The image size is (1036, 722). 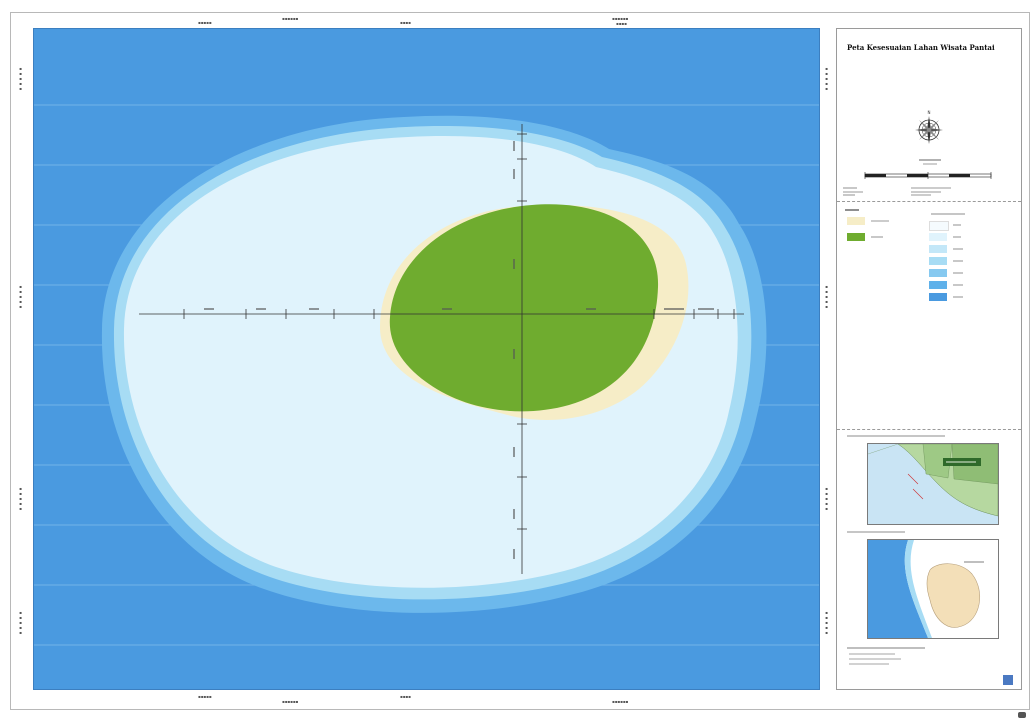 What do you see at coordinates (1008, 680) in the screenshot?
I see `logo-icon` at bounding box center [1008, 680].